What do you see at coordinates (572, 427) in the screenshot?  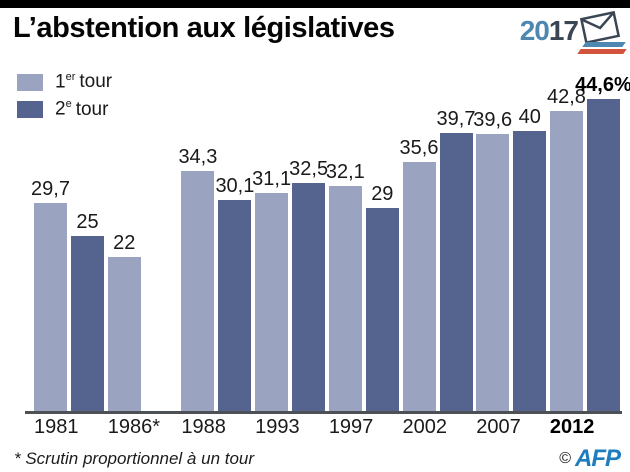 I see `x-tick-label: 2012` at bounding box center [572, 427].